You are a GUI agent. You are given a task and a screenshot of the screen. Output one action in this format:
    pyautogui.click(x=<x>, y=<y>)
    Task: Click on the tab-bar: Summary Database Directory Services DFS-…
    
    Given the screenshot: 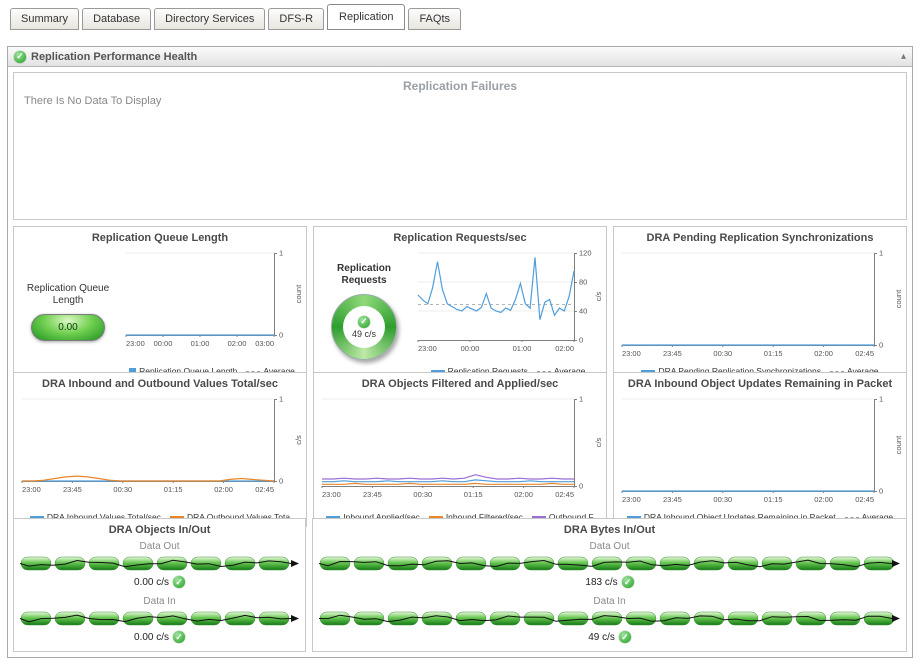 What is the action you would take?
    pyautogui.click(x=460, y=15)
    